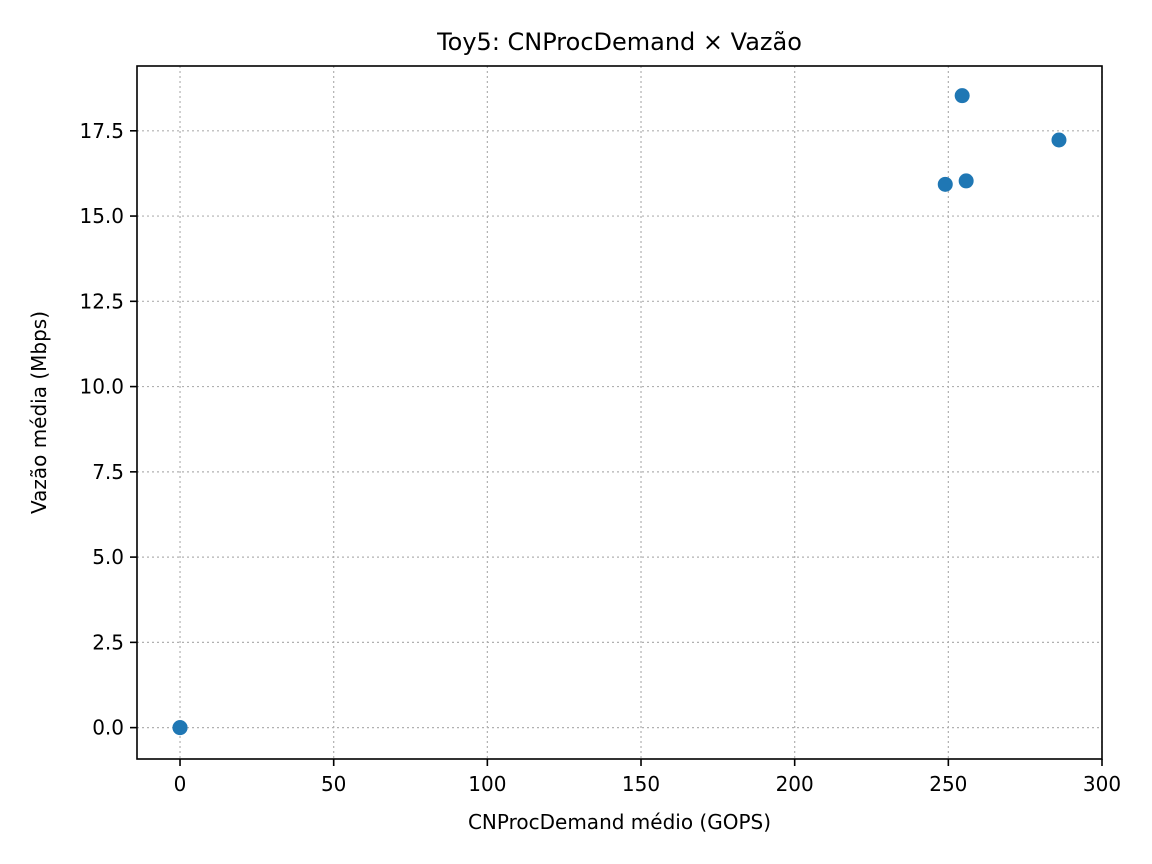 This screenshot has height=864, width=1152. Describe the element at coordinates (39, 412) in the screenshot. I see `y-axis-label: Vazão média (Mbps)` at that location.